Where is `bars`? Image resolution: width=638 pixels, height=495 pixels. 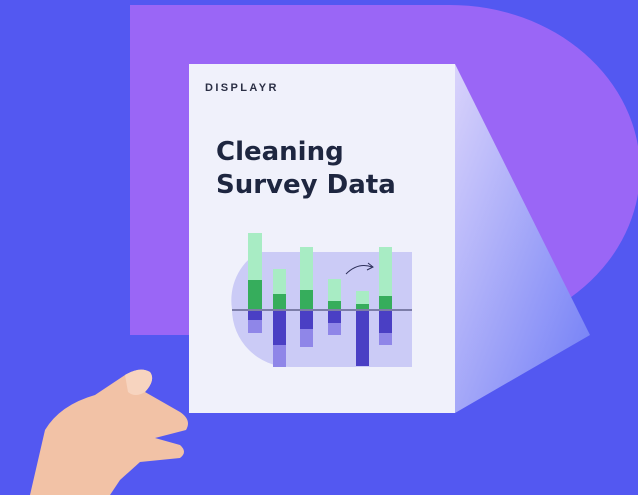 bars is located at coordinates (320, 300).